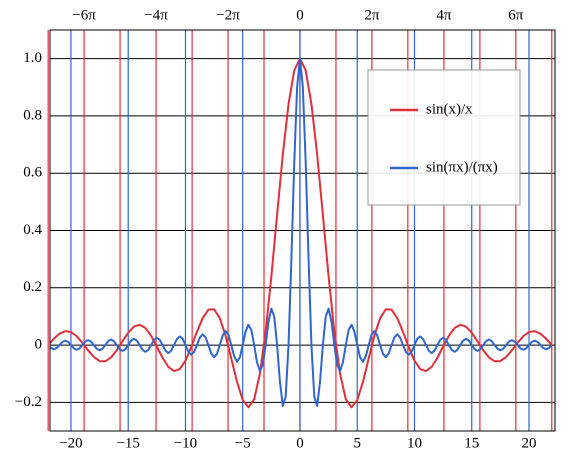  What do you see at coordinates (32, 287) in the screenshot?
I see `y-tick-label: 0.2` at bounding box center [32, 287].